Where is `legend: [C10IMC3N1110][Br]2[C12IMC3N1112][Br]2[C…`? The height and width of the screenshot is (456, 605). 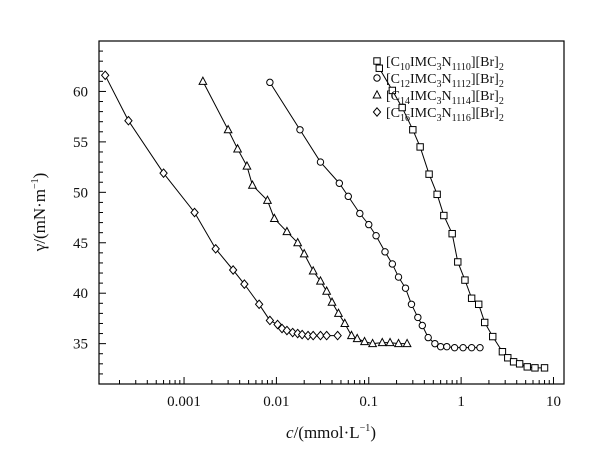
legend: [C10IMC3N1110][Br]2[C12IMC3N1112][Br]2[C… is located at coordinates (438, 89).